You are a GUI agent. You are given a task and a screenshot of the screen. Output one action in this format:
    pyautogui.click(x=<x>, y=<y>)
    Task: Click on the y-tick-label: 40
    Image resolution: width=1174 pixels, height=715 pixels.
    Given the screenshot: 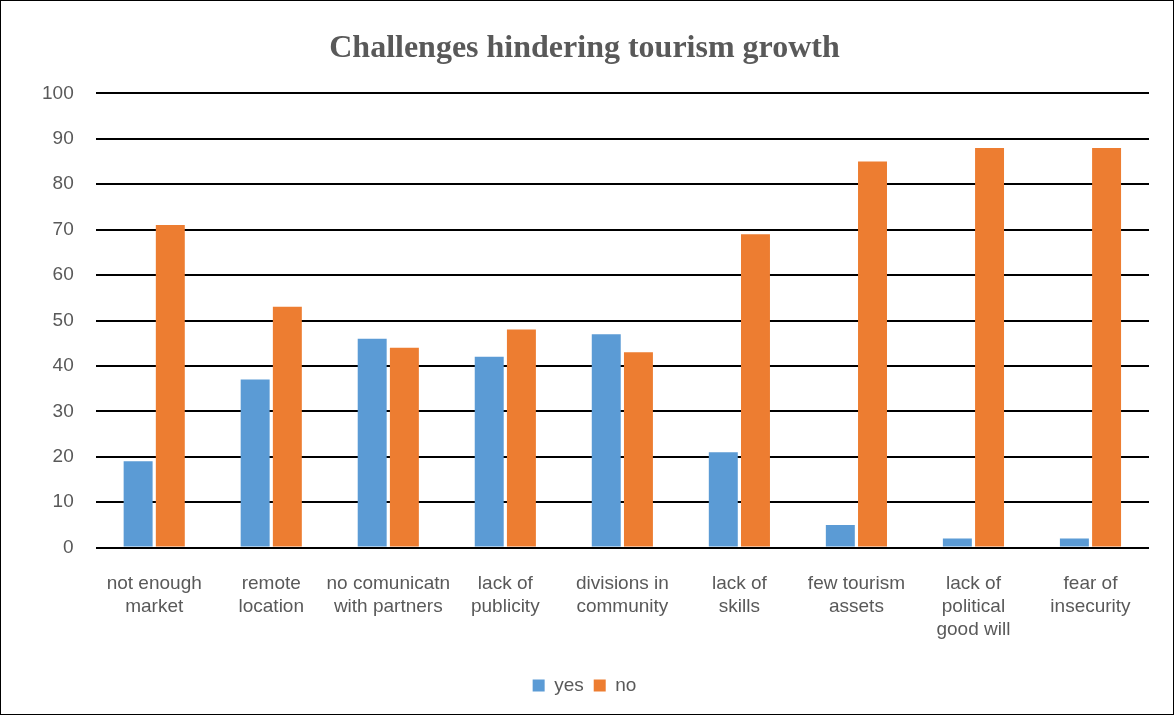 What is the action you would take?
    pyautogui.click(x=63, y=365)
    